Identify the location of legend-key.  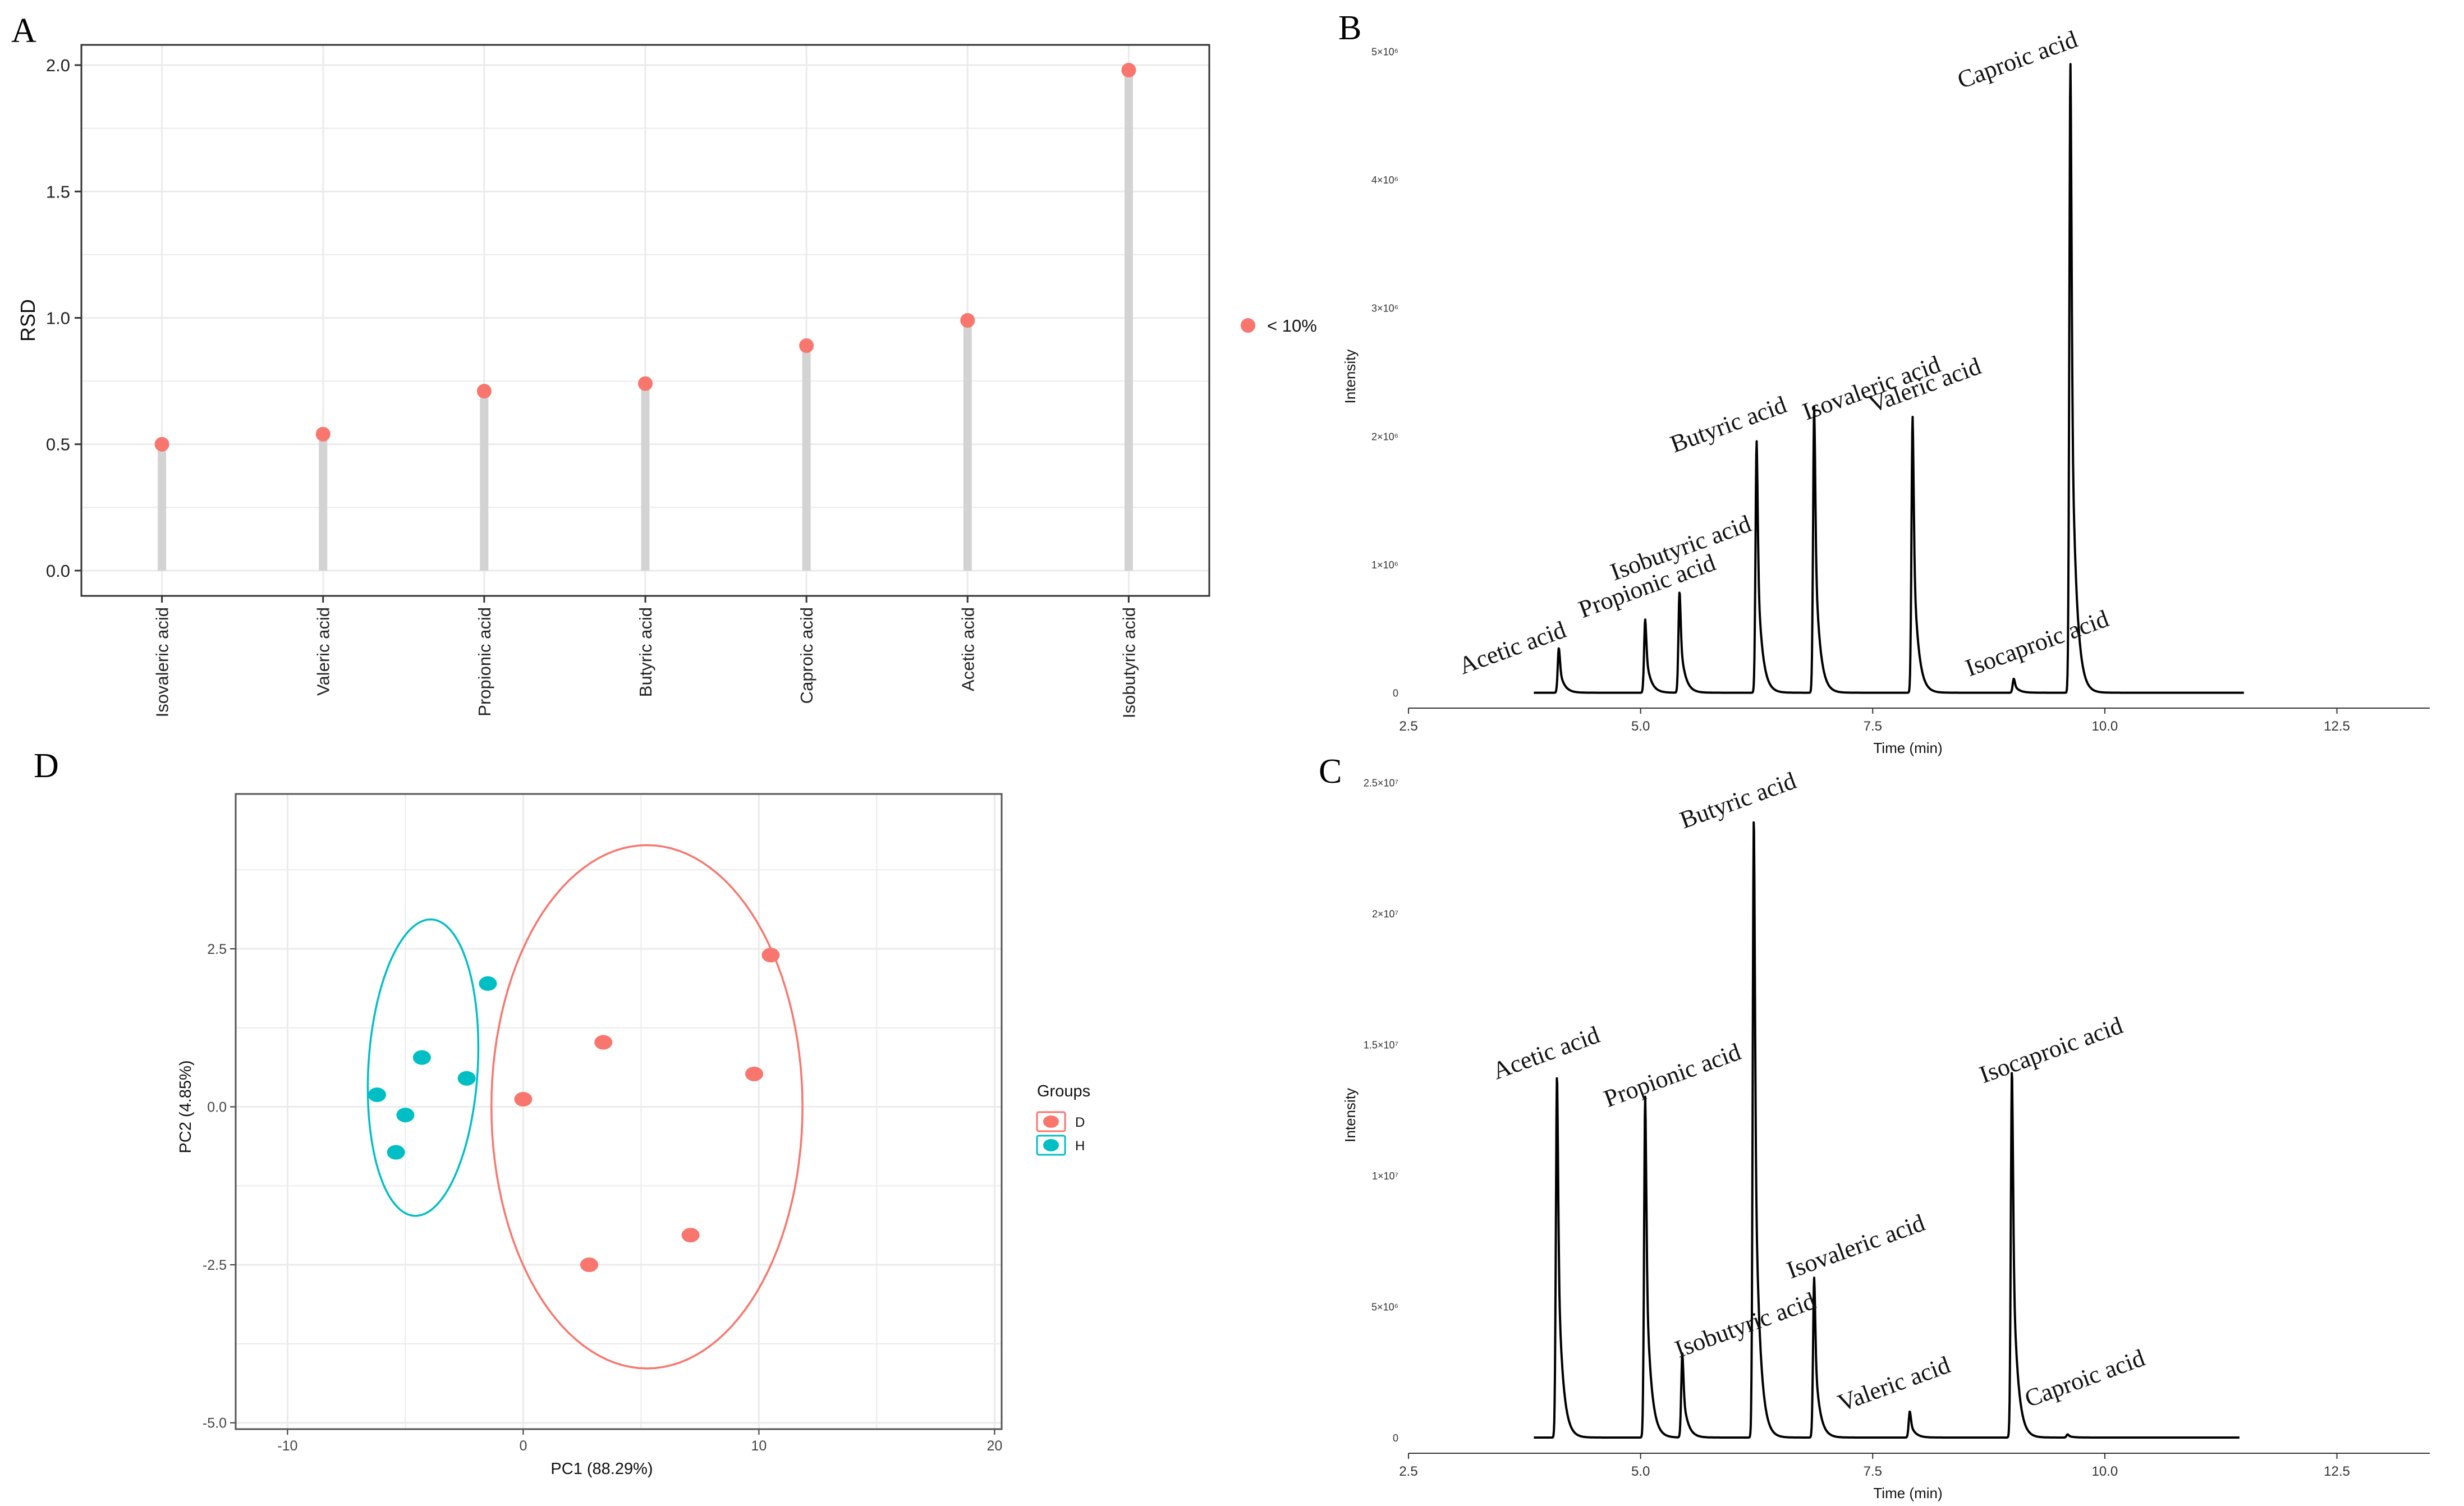
(1248, 325).